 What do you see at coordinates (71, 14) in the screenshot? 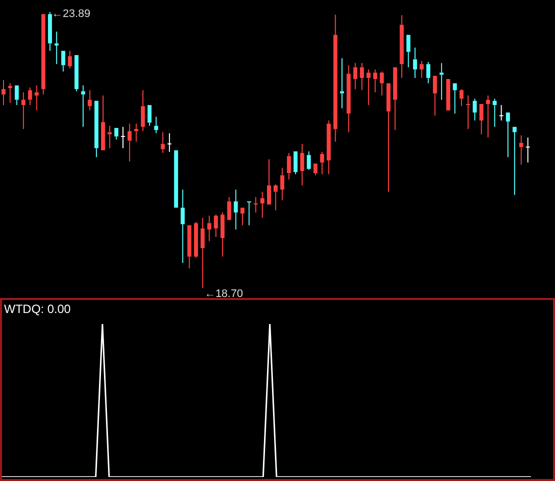
I see `annotation: ←23.89` at bounding box center [71, 14].